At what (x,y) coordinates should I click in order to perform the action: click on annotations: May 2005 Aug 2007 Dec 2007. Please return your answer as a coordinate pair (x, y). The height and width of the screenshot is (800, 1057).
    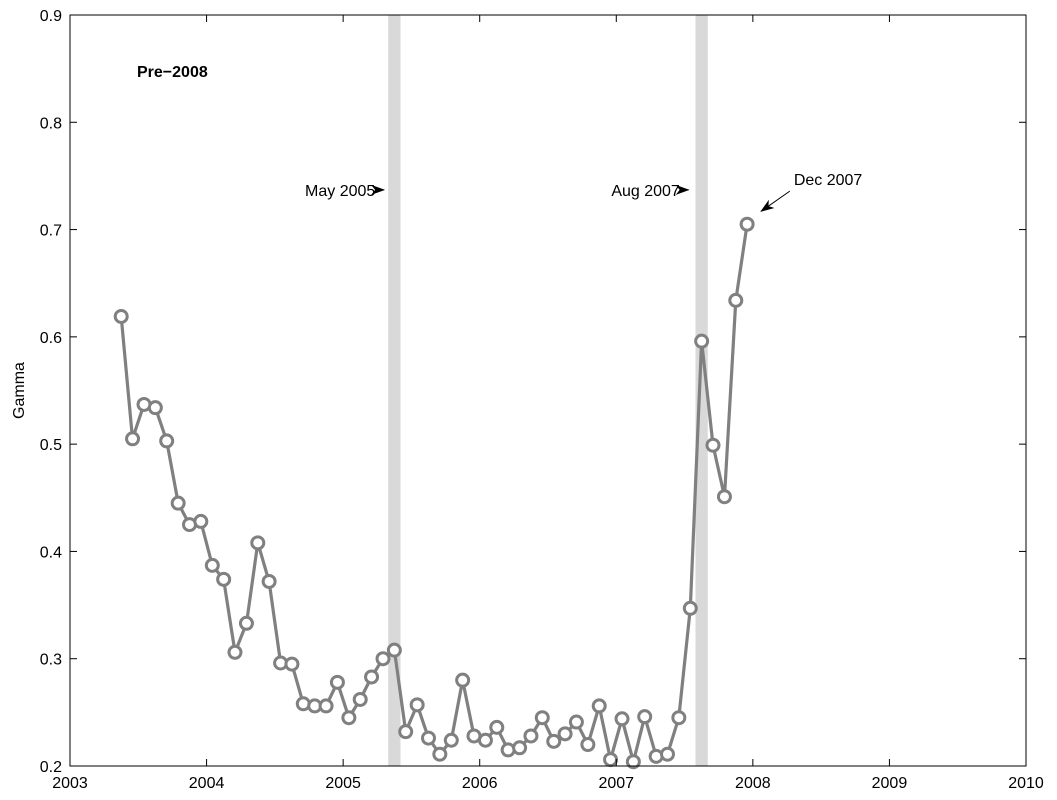
    Looking at the image, I should click on (584, 192).